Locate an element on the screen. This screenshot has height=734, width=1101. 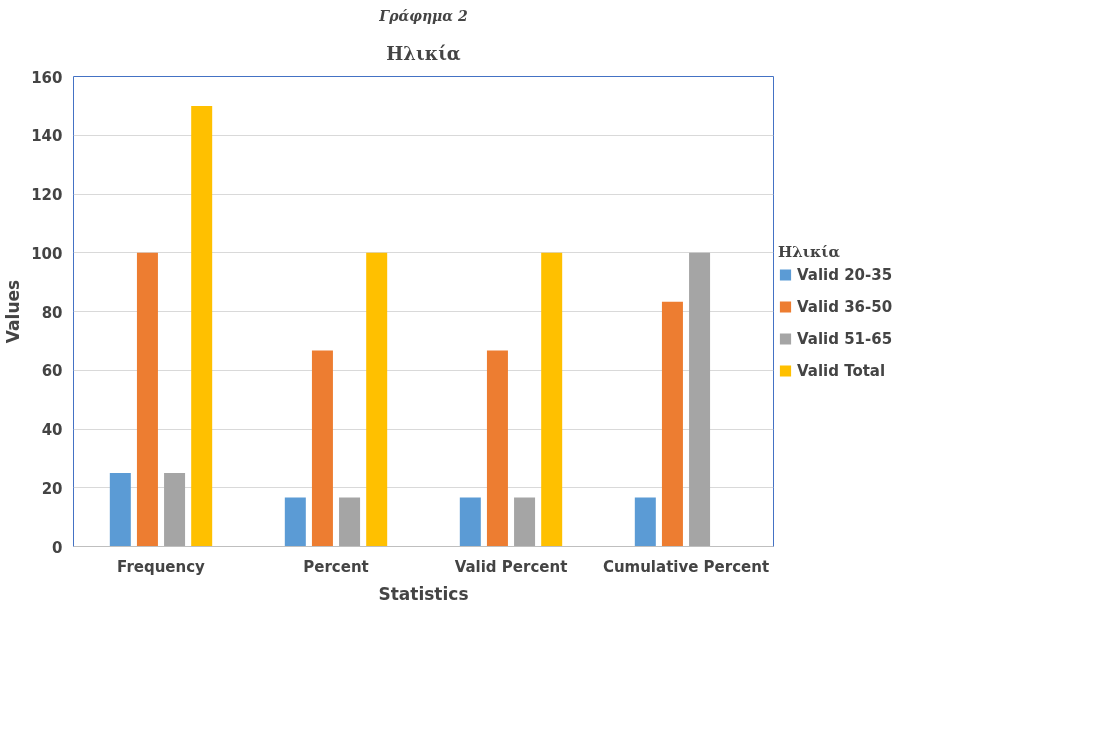
y-tick-label: 160 is located at coordinates (47, 77).